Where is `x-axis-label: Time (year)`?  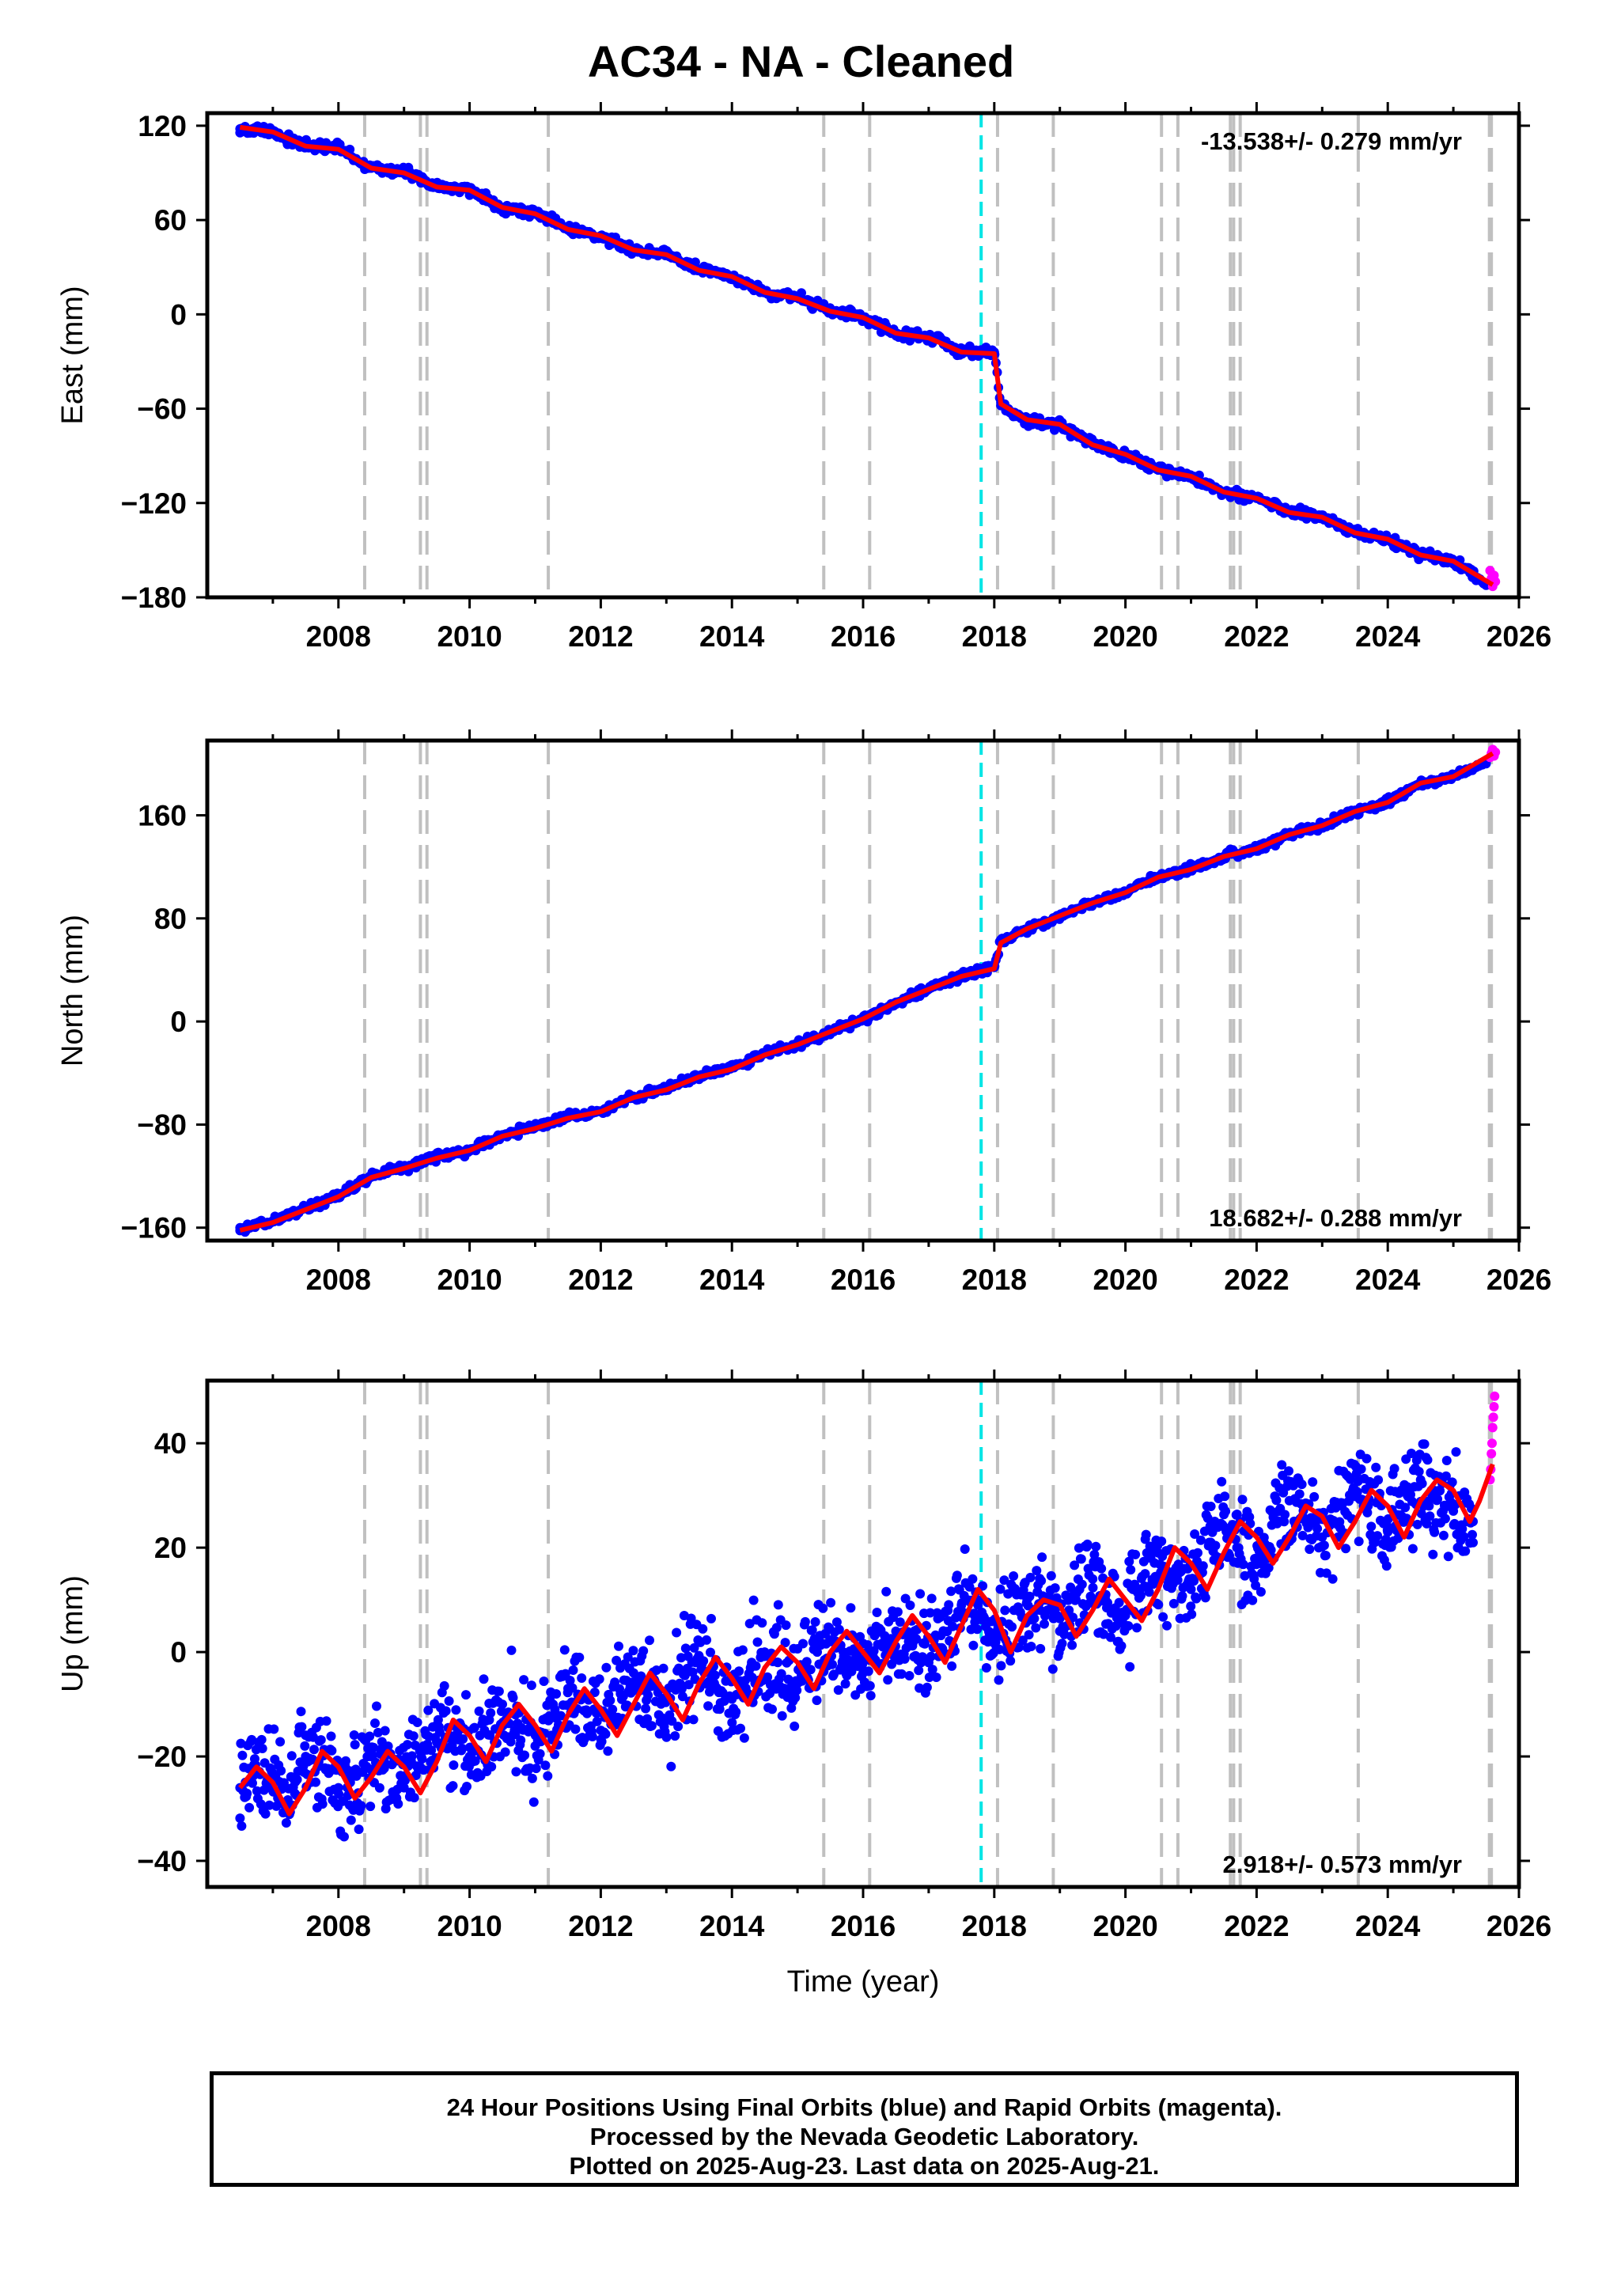 x-axis-label: Time (year) is located at coordinates (864, 1982).